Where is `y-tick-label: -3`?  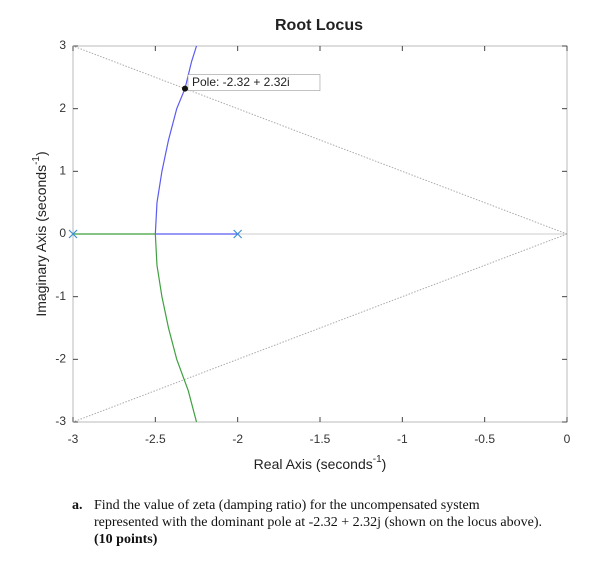
y-tick-label: -3 is located at coordinates (60, 421).